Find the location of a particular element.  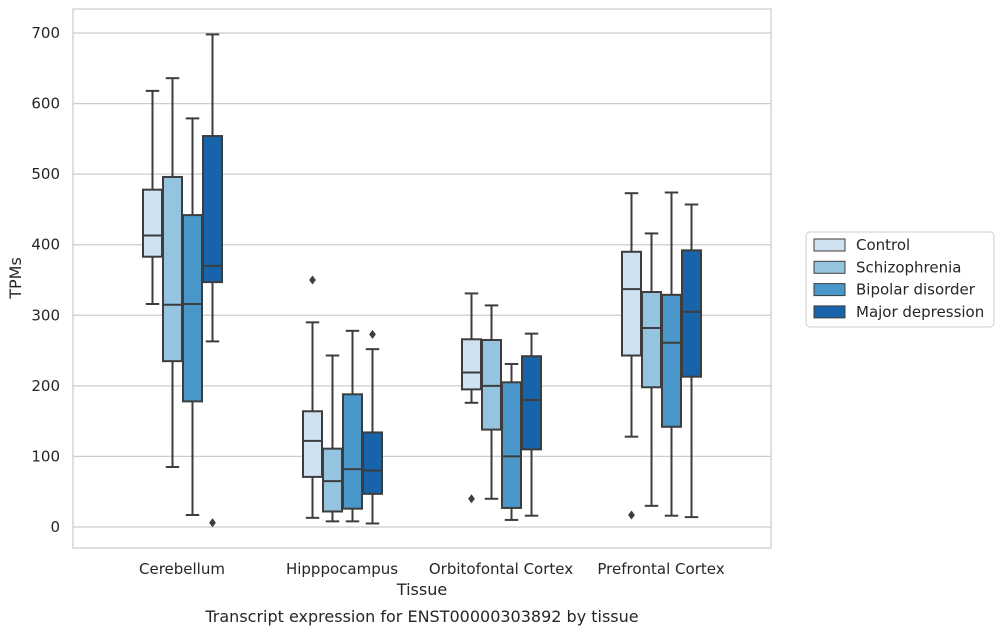

x-tick-label: Orbitofontal Cortex is located at coordinates (501, 569).